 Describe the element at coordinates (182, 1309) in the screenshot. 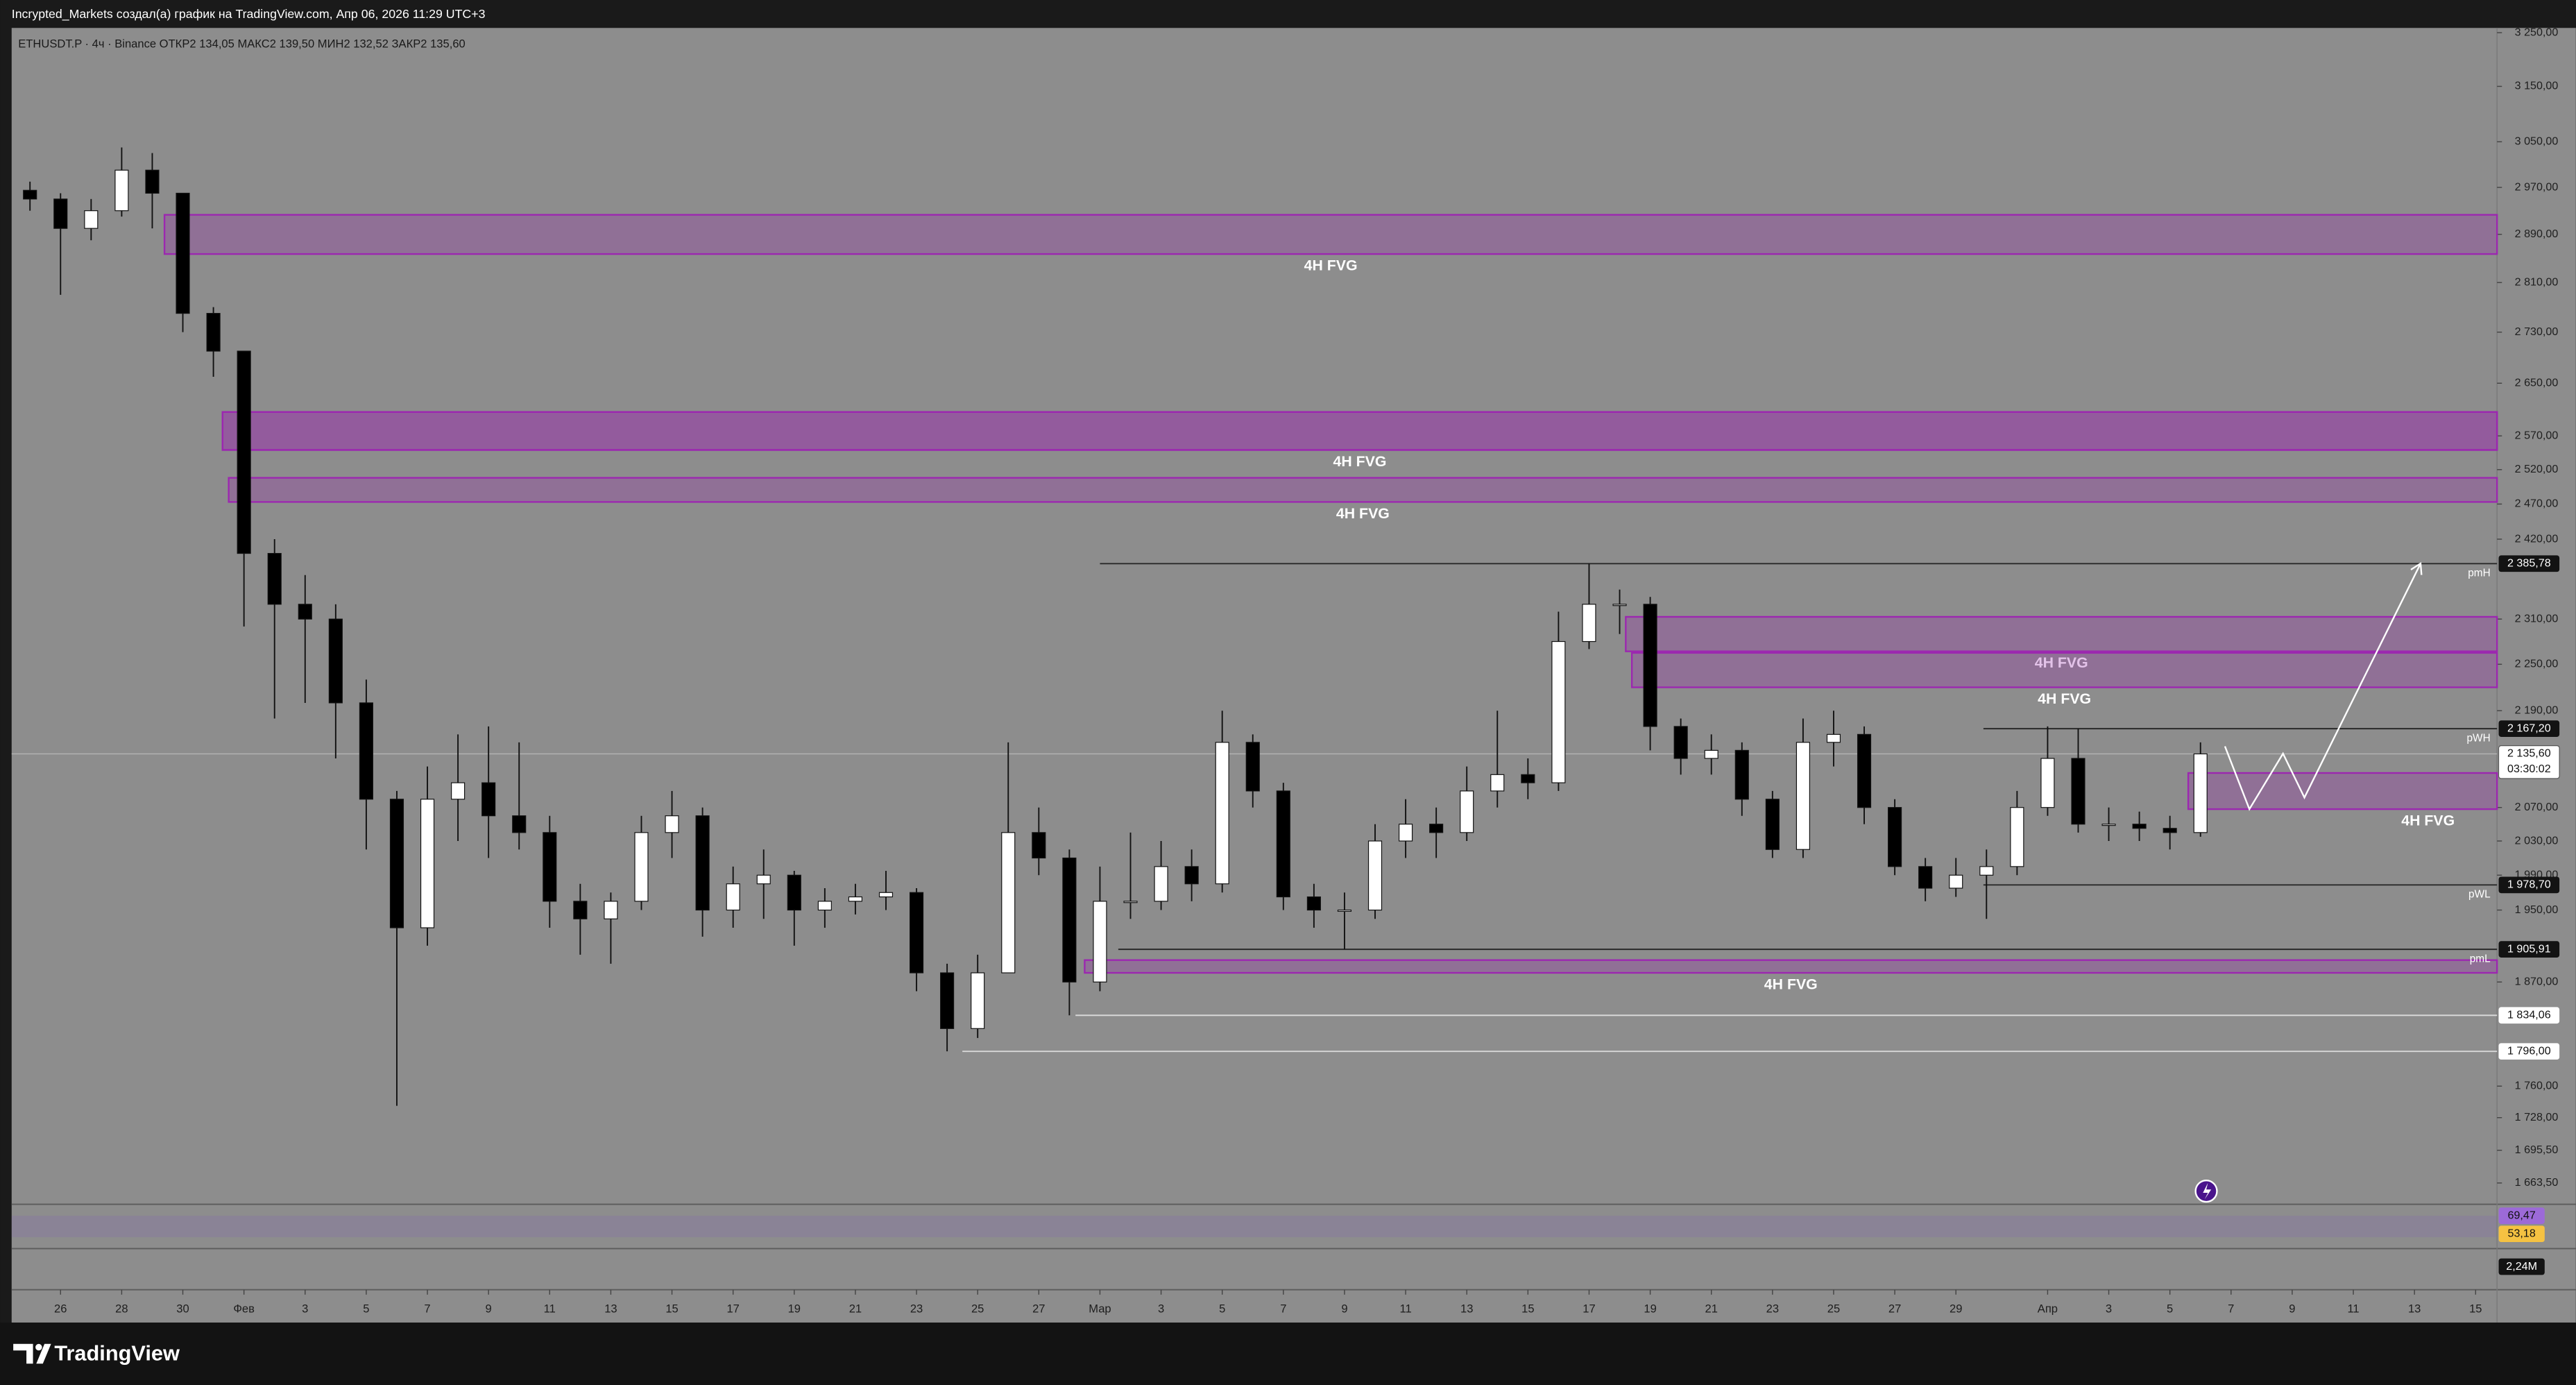

I see `x-tick-label: 30` at that location.